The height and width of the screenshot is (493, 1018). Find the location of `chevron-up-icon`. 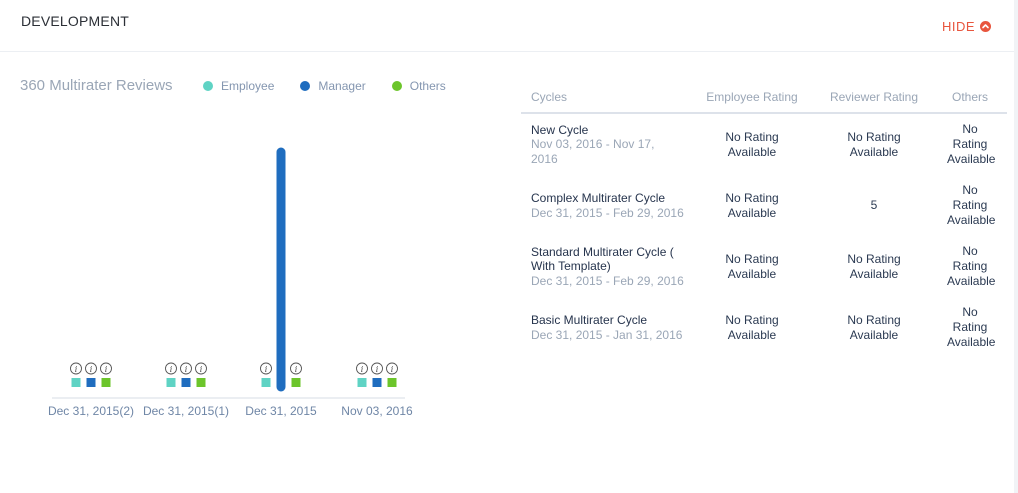

chevron-up-icon is located at coordinates (985, 26).